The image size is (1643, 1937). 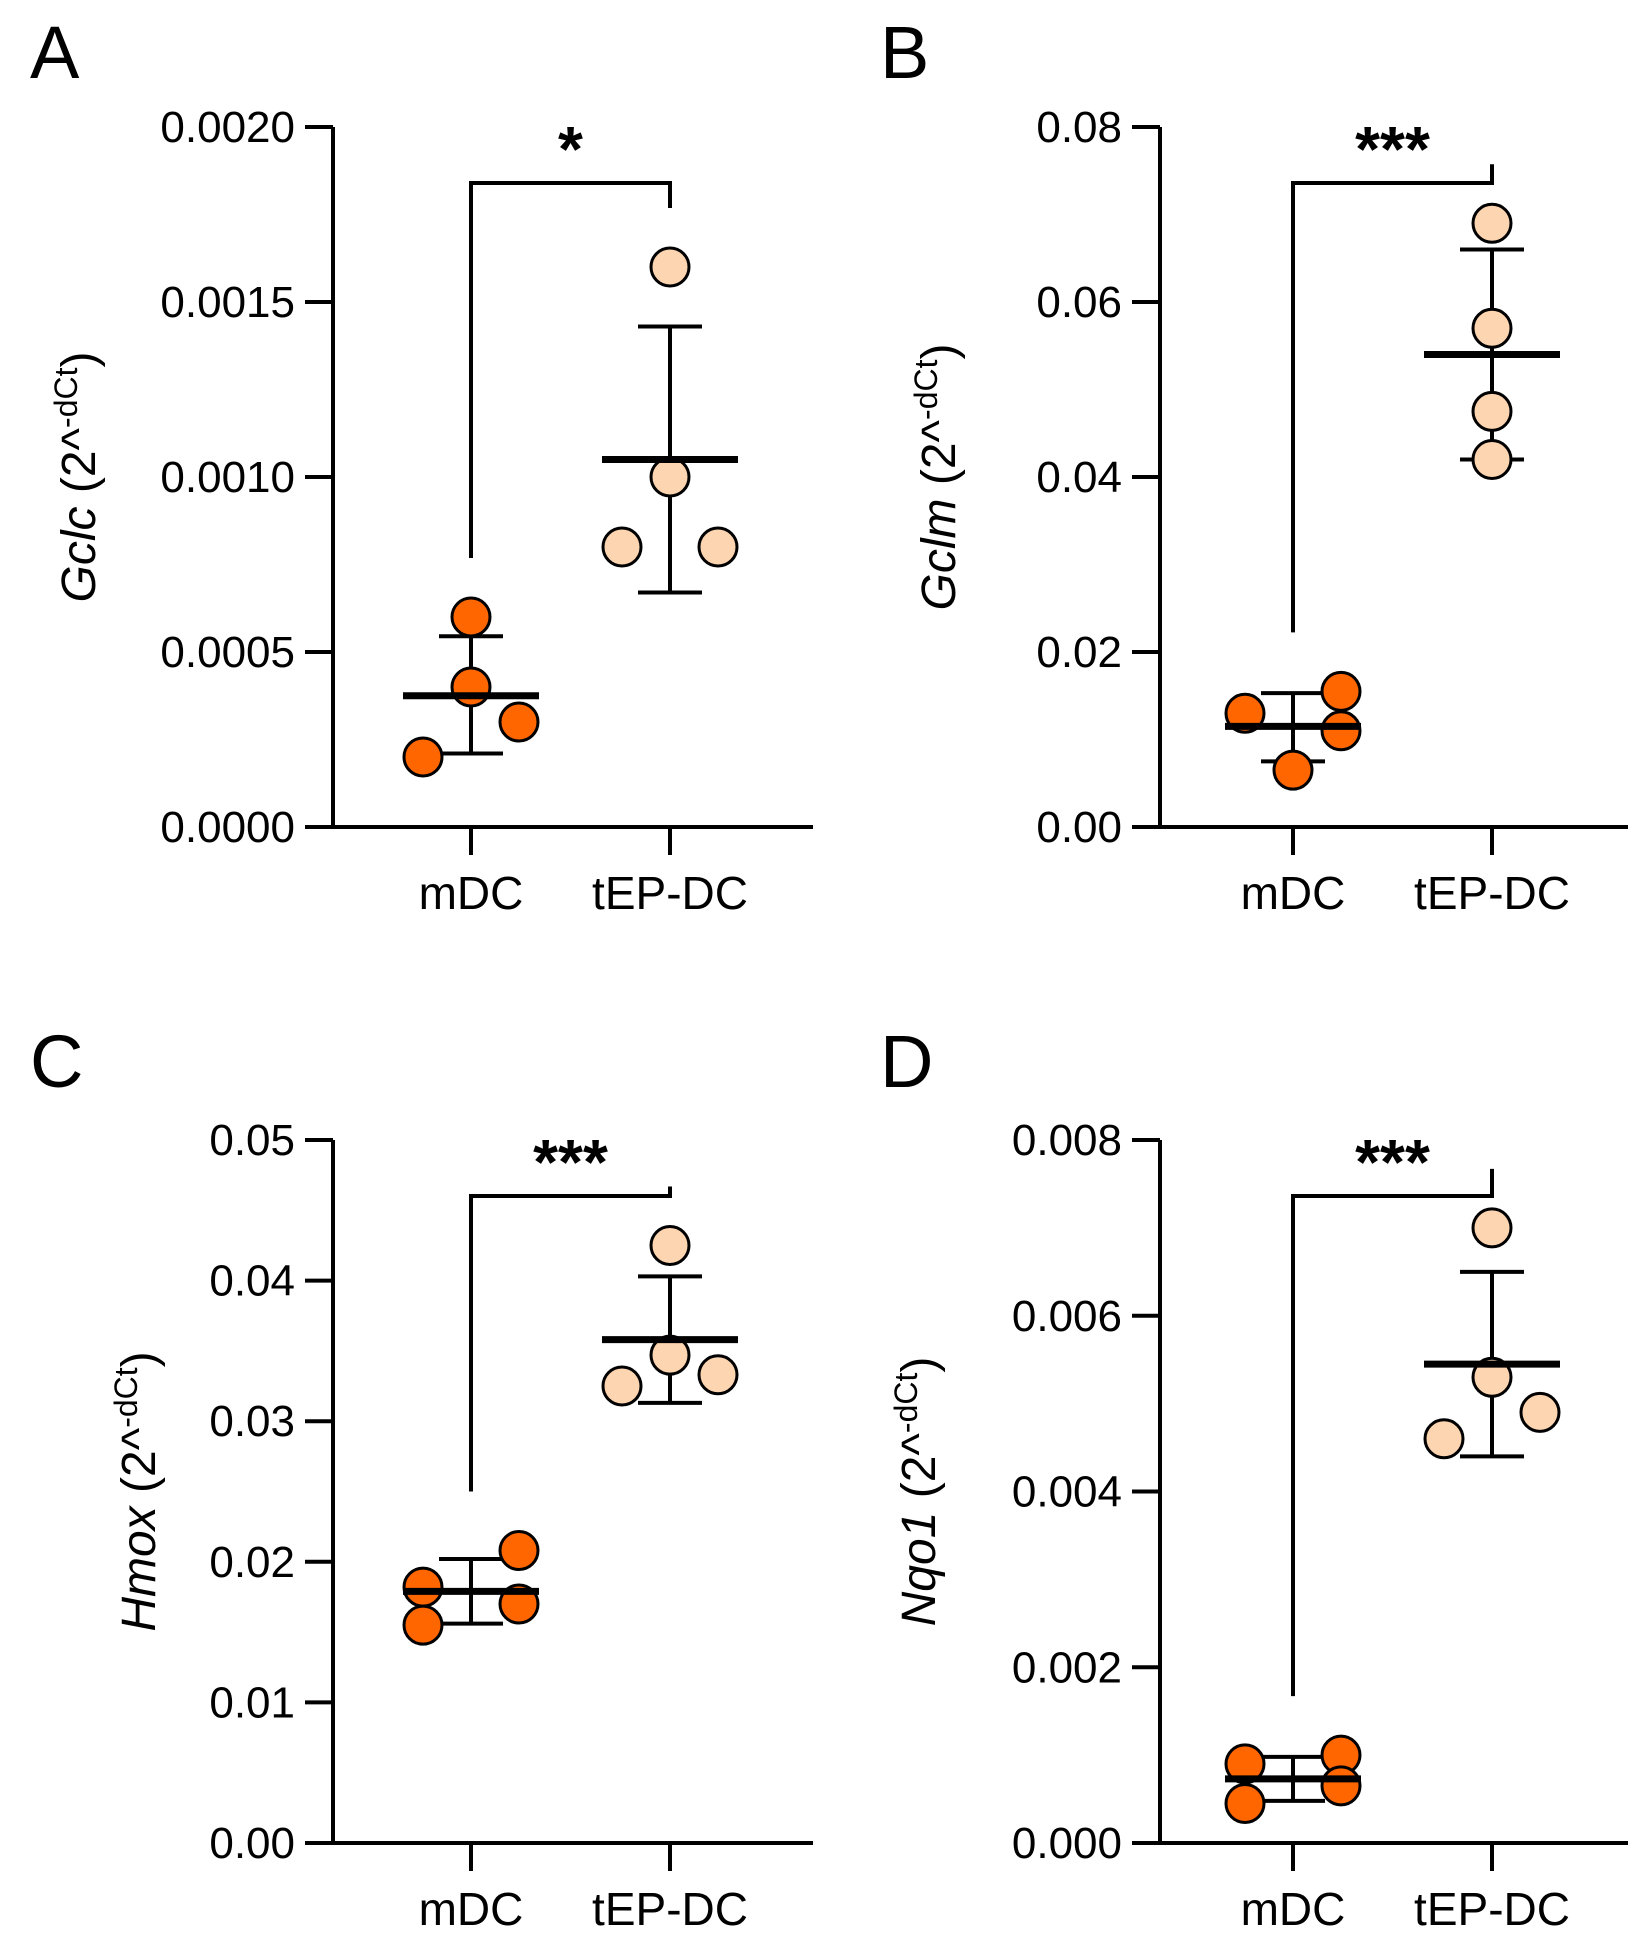 What do you see at coordinates (904, 52) in the screenshot?
I see `panel-letter: B` at bounding box center [904, 52].